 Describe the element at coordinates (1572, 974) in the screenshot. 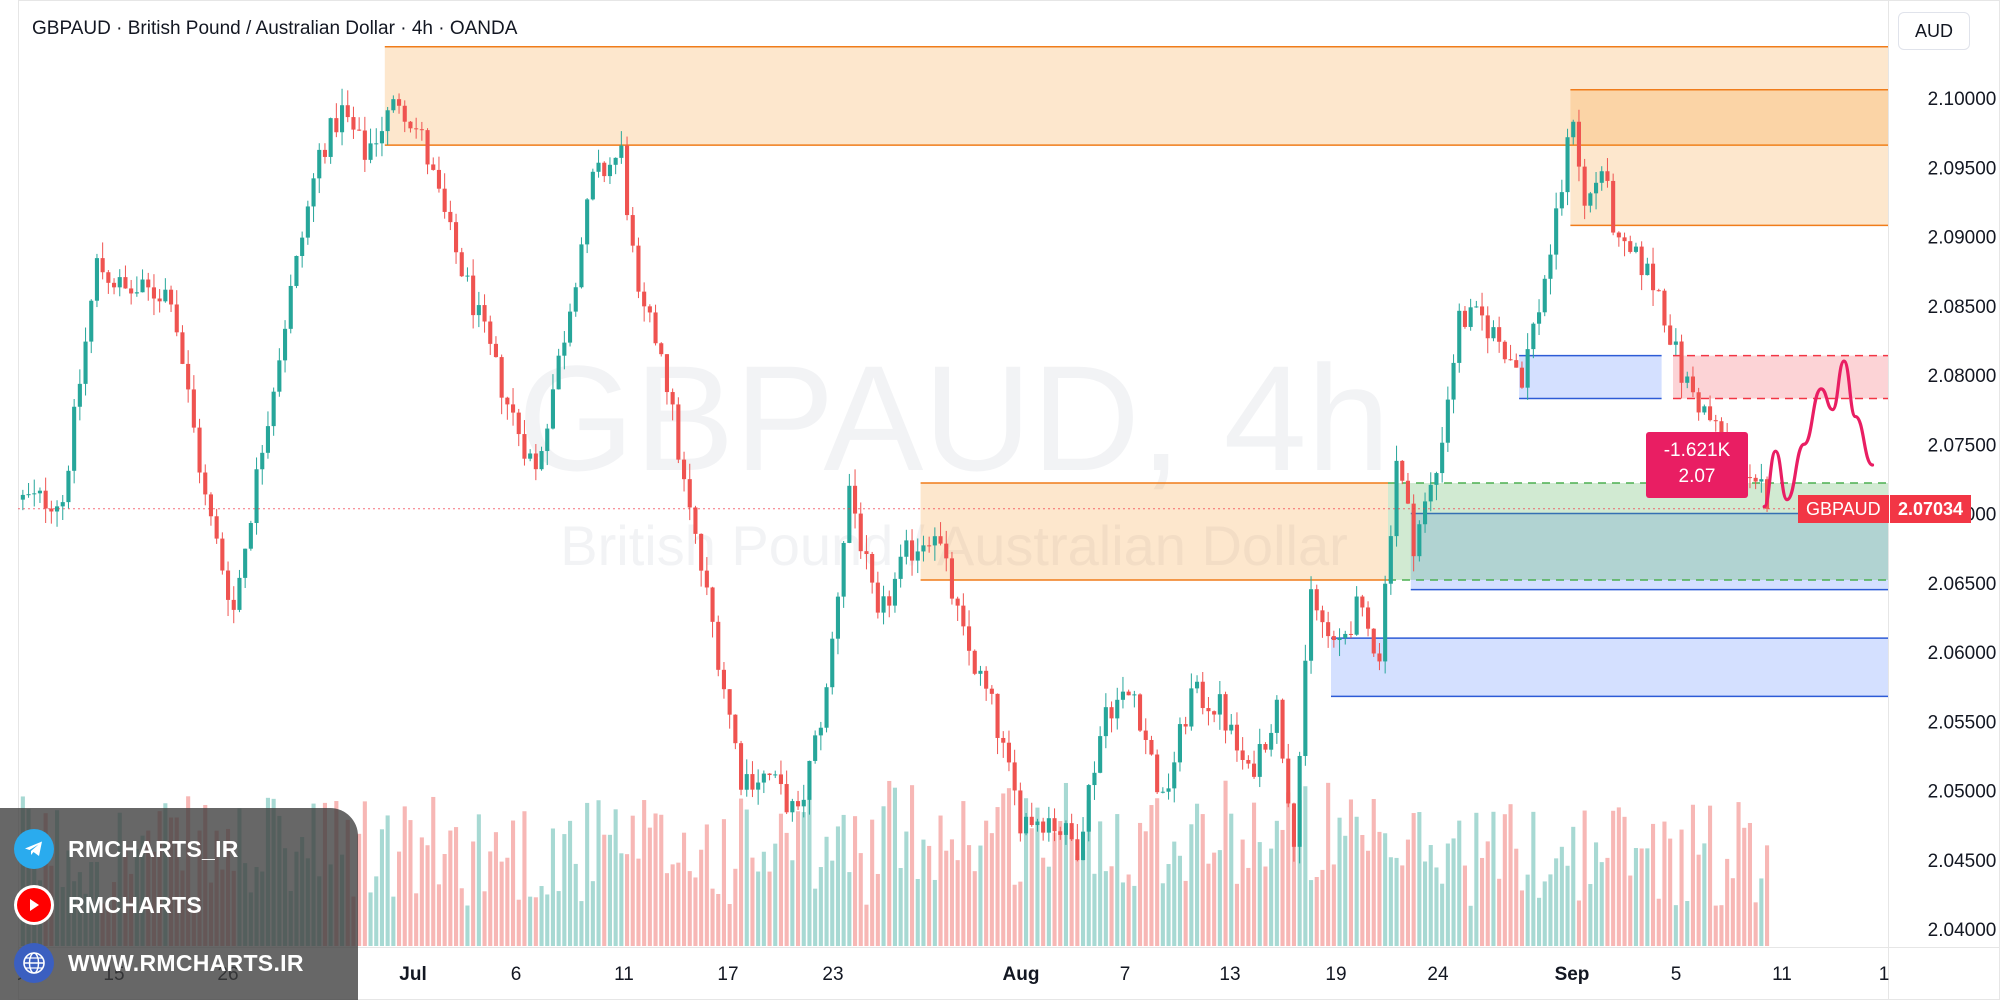

I see `time-tick-label: Sep` at that location.